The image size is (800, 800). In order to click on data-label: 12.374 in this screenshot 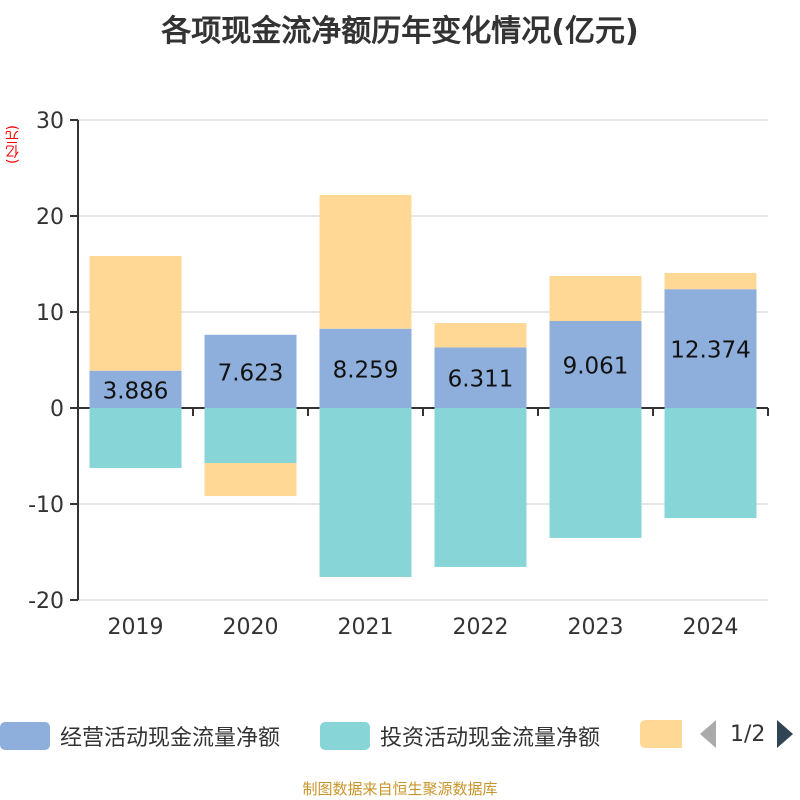, I will do `click(710, 351)`.